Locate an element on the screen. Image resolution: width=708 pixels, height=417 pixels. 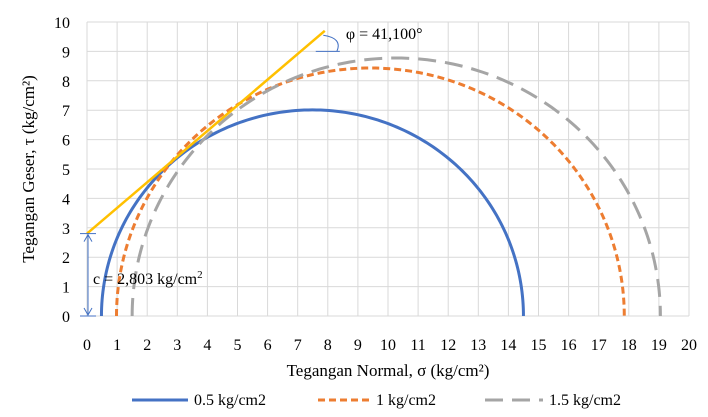
x-tick-label: 4 is located at coordinates (207, 345).